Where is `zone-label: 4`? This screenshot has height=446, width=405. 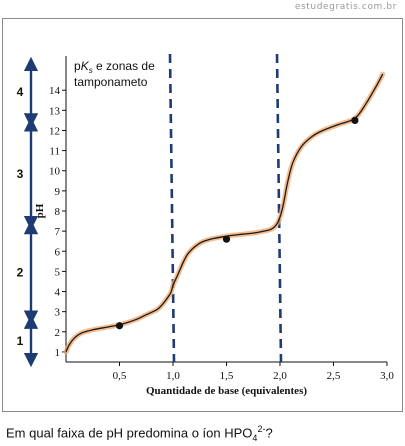 zone-label: 4 is located at coordinates (20, 92).